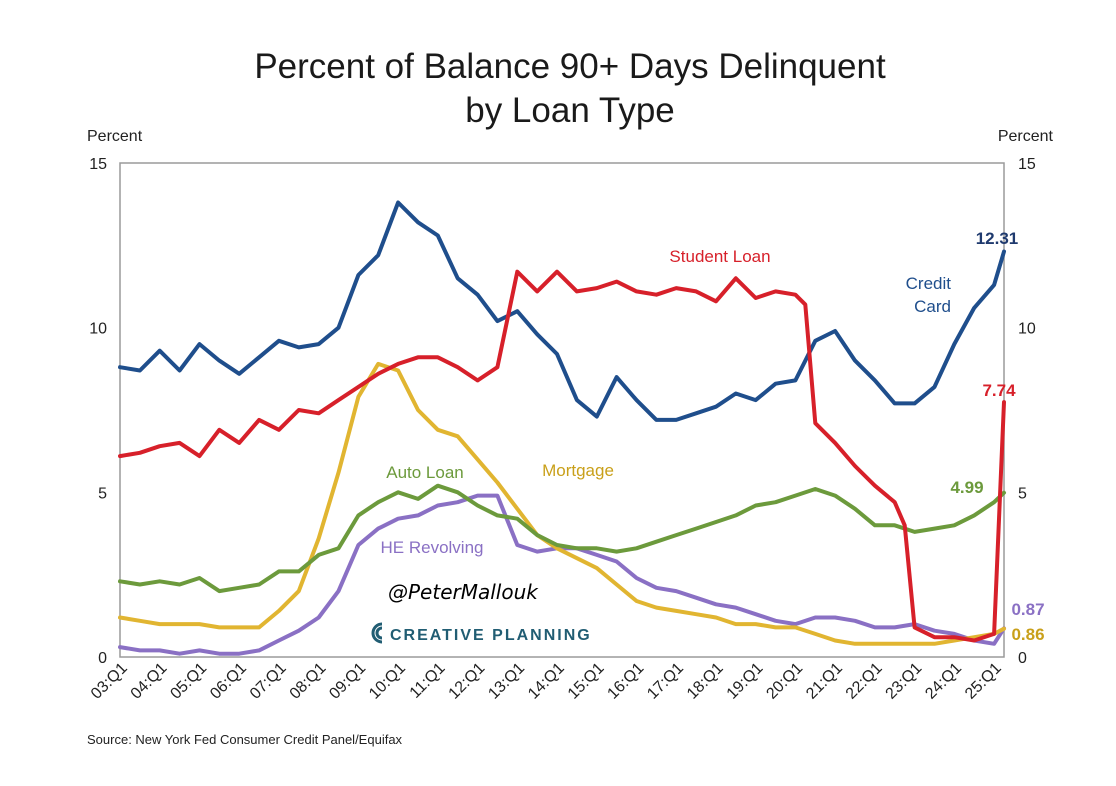 The height and width of the screenshot is (786, 1116). I want to click on series-line-auto-loan, so click(562, 538).